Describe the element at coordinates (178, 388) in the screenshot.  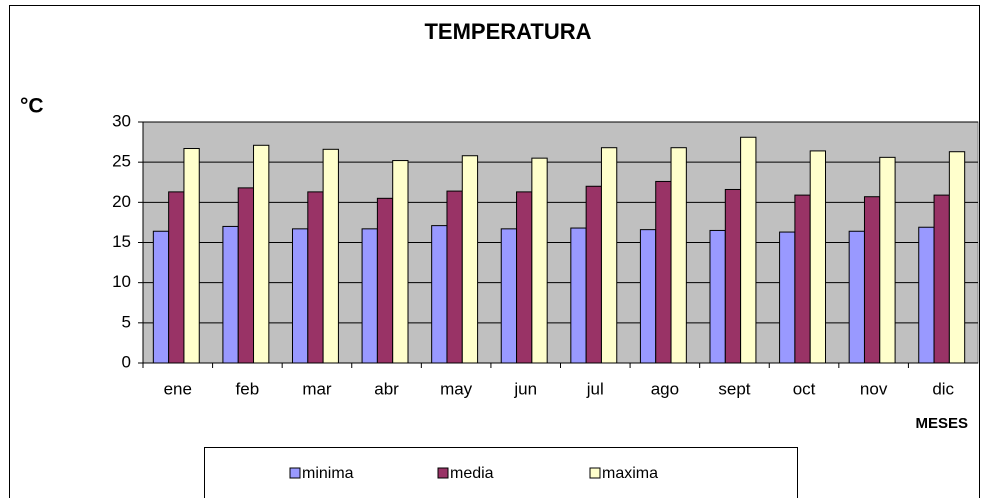
I see `x-tick-label: ene` at that location.